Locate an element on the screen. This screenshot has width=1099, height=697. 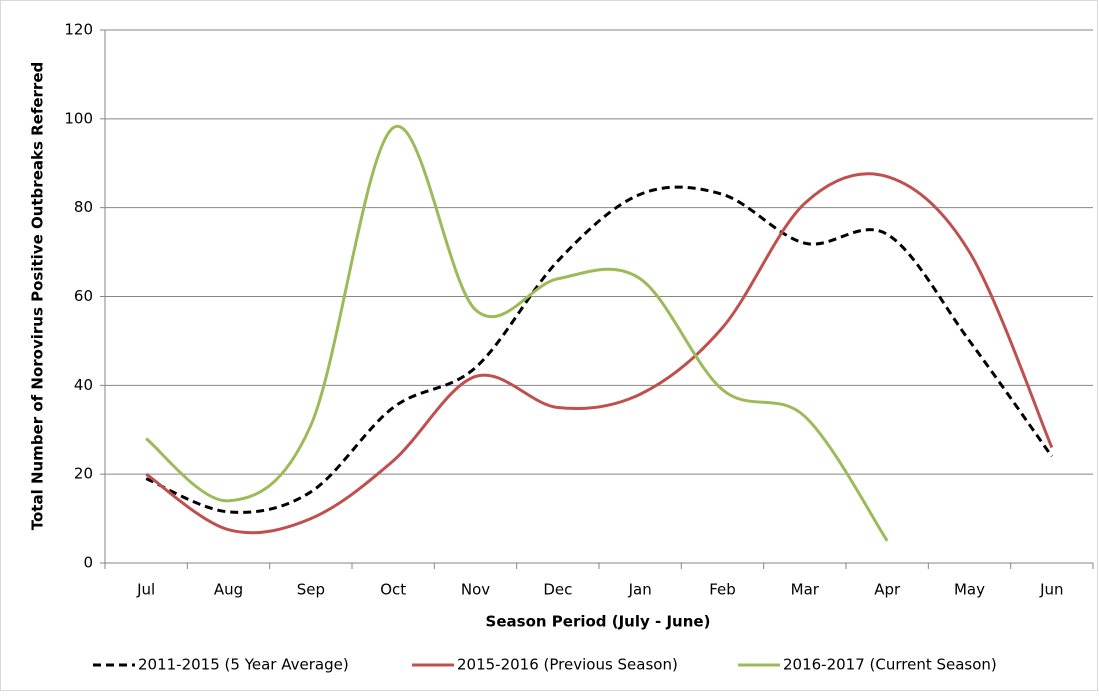
x-tick-label: Oct is located at coordinates (393, 590).